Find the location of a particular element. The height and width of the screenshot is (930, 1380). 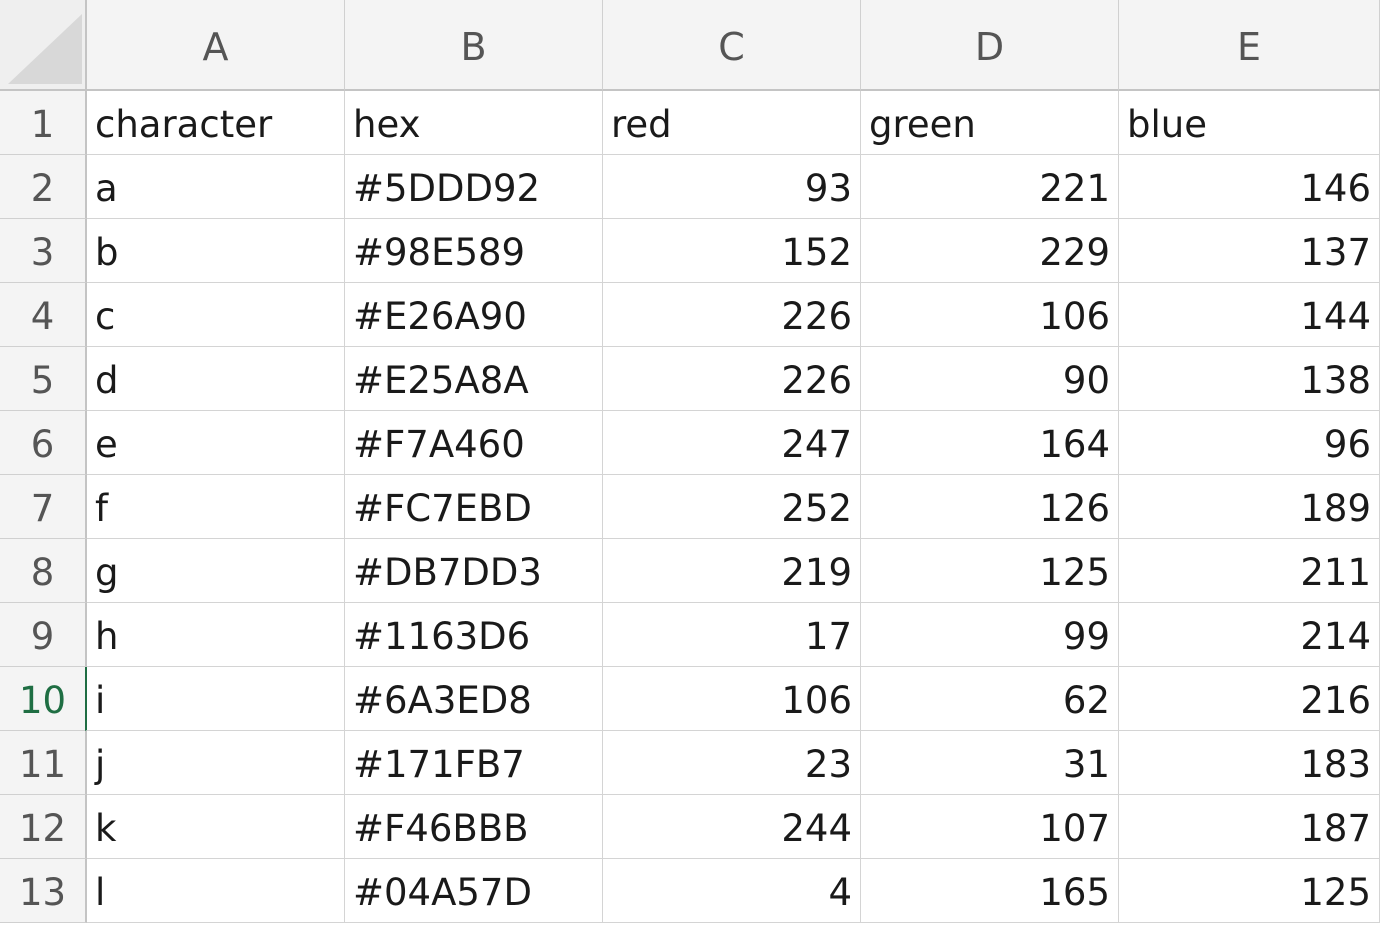

cell-a5: d is located at coordinates (216, 379).